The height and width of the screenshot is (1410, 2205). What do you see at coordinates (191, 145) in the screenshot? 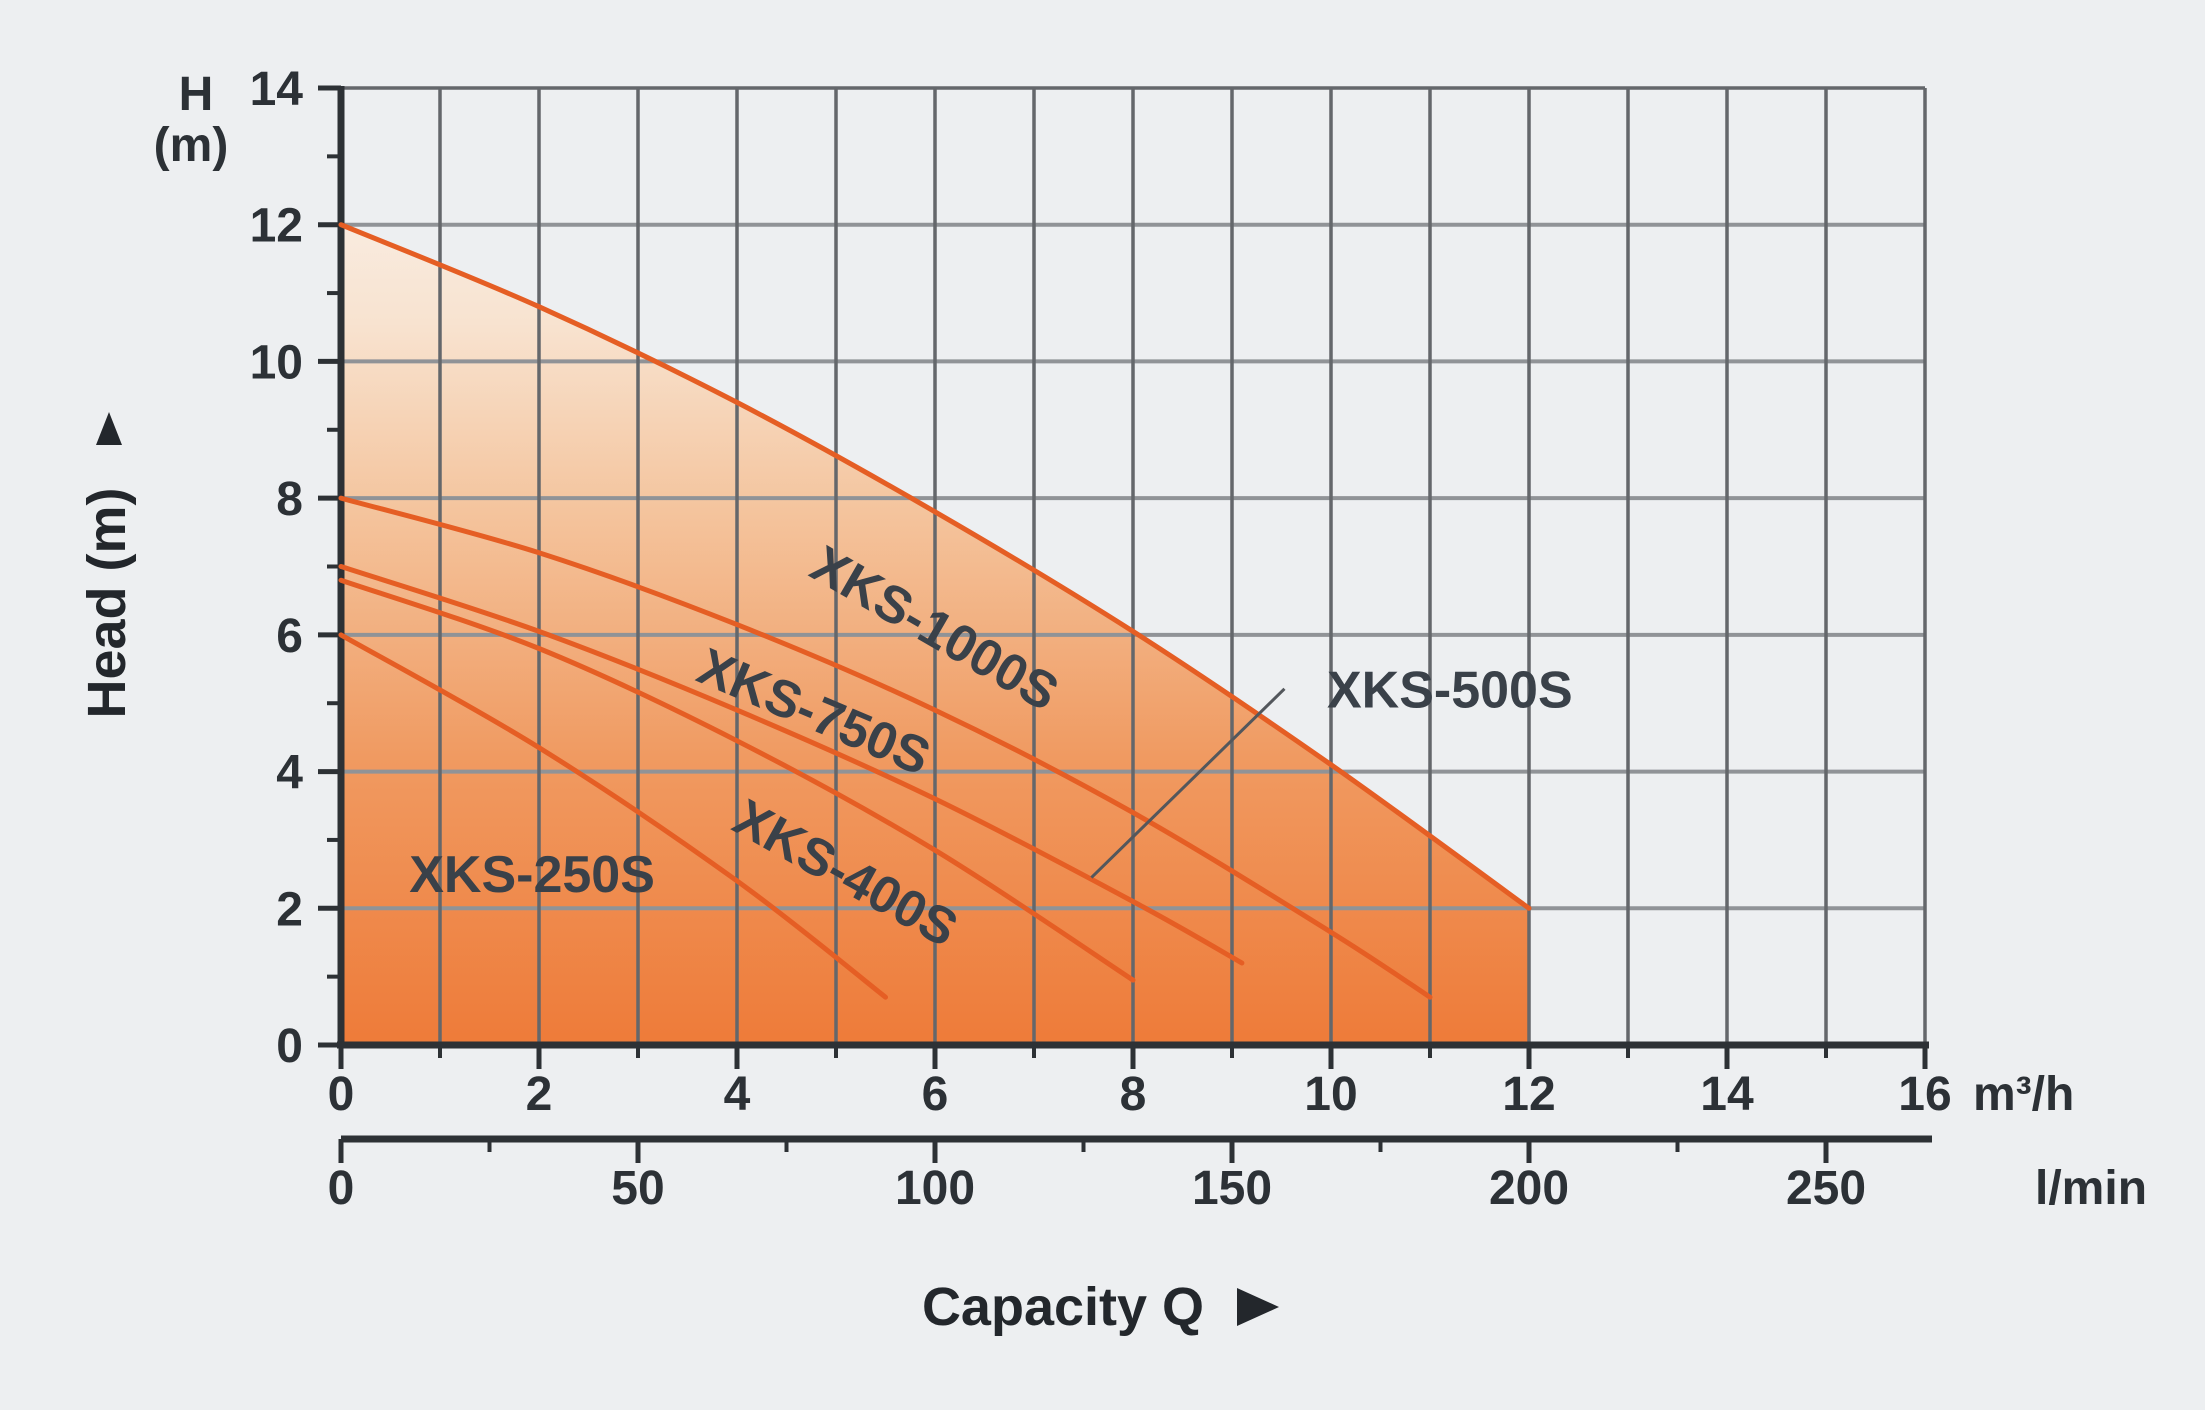
I see `y-axis-corner-label-m: (m)` at bounding box center [191, 145].